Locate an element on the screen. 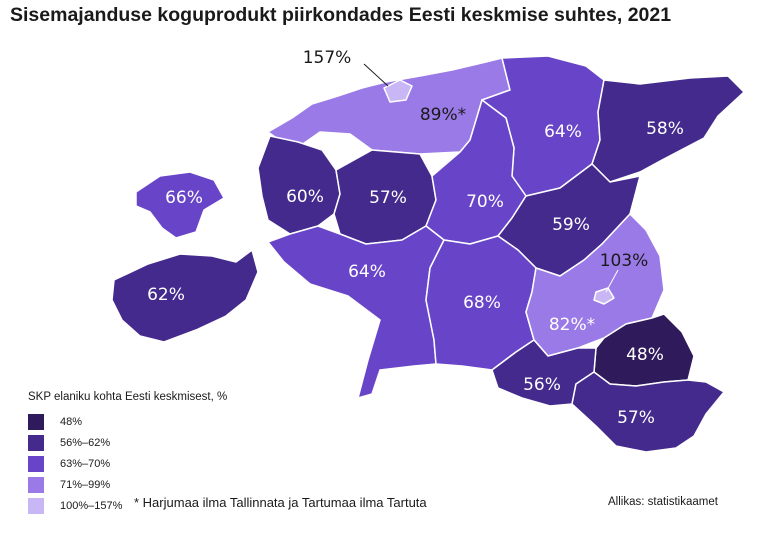  label-laane-virumaa: 64% is located at coordinates (563, 132).